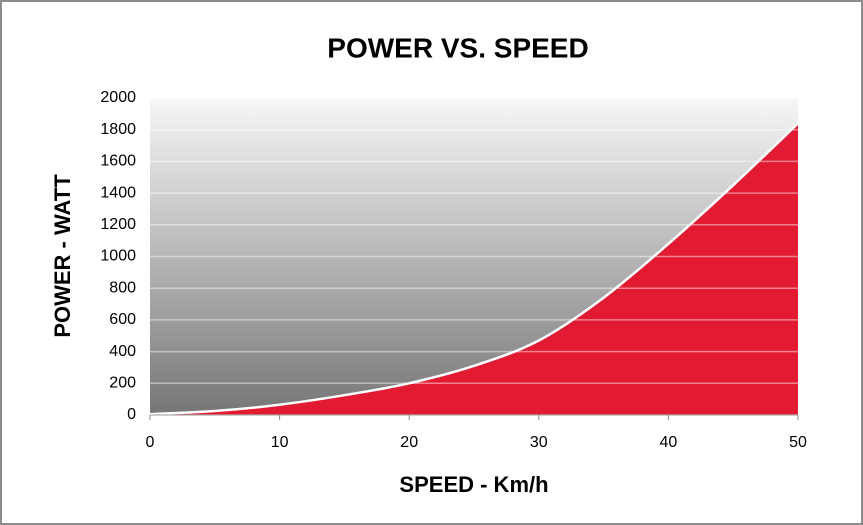 This screenshot has width=863, height=525. Describe the element at coordinates (118, 129) in the screenshot. I see `y-tick-label: 1800` at that location.